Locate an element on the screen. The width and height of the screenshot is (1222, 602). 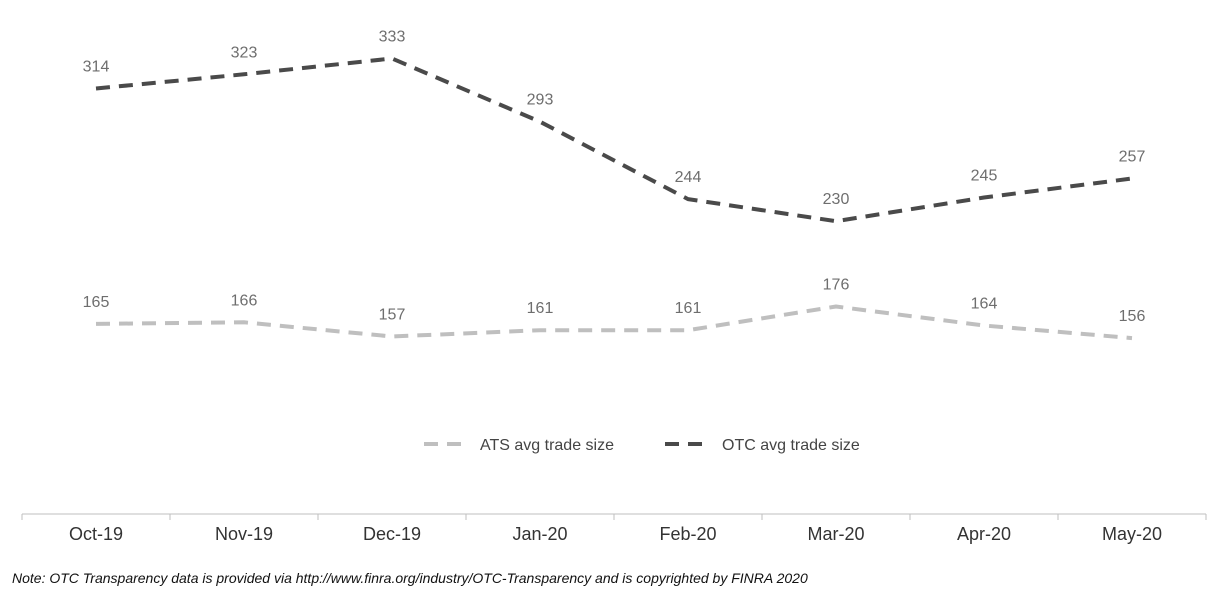
data-label: 245 is located at coordinates (984, 176).